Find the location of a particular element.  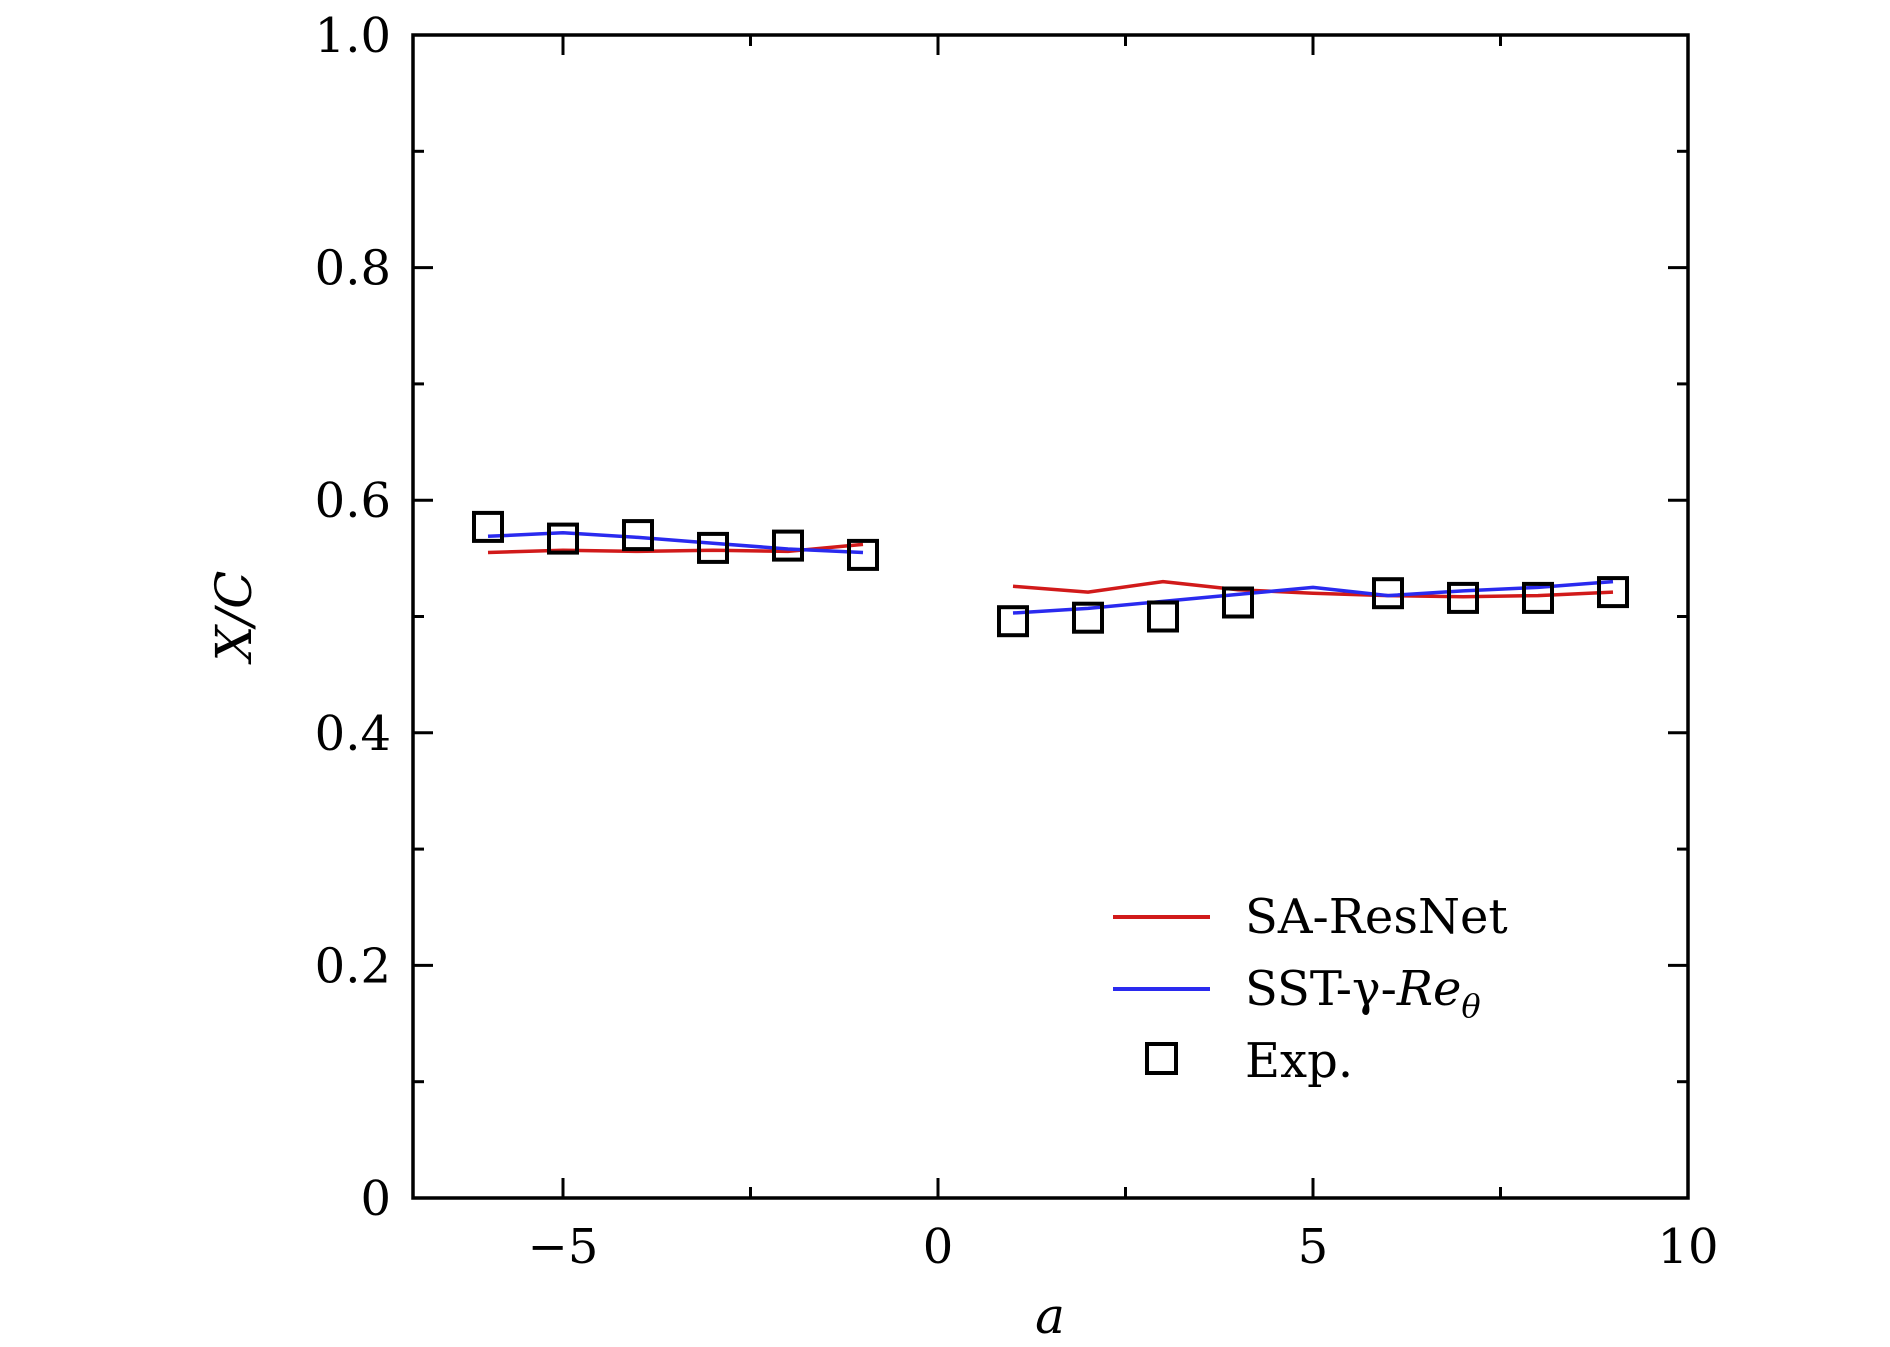

y-axis-label: X/C is located at coordinates (234, 618).